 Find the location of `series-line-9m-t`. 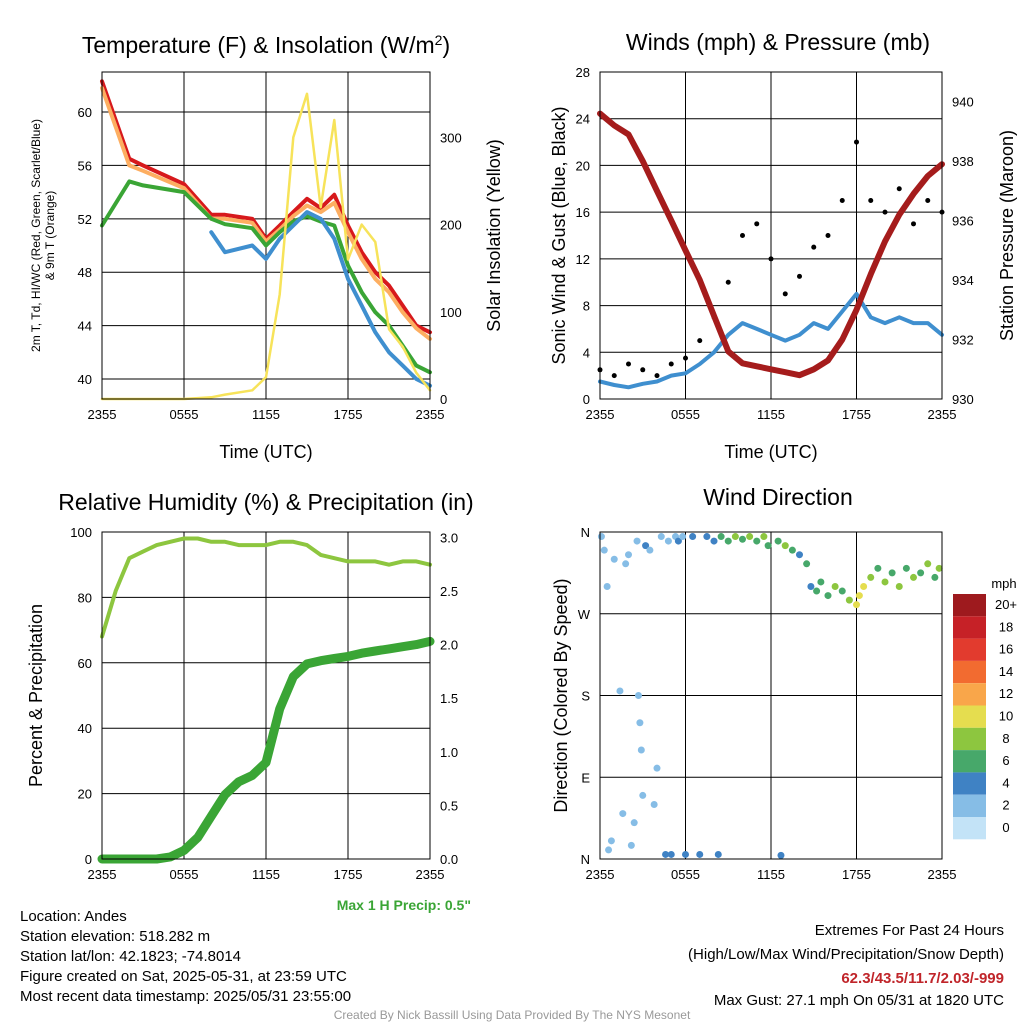

series-line-9m-t is located at coordinates (266, 213).